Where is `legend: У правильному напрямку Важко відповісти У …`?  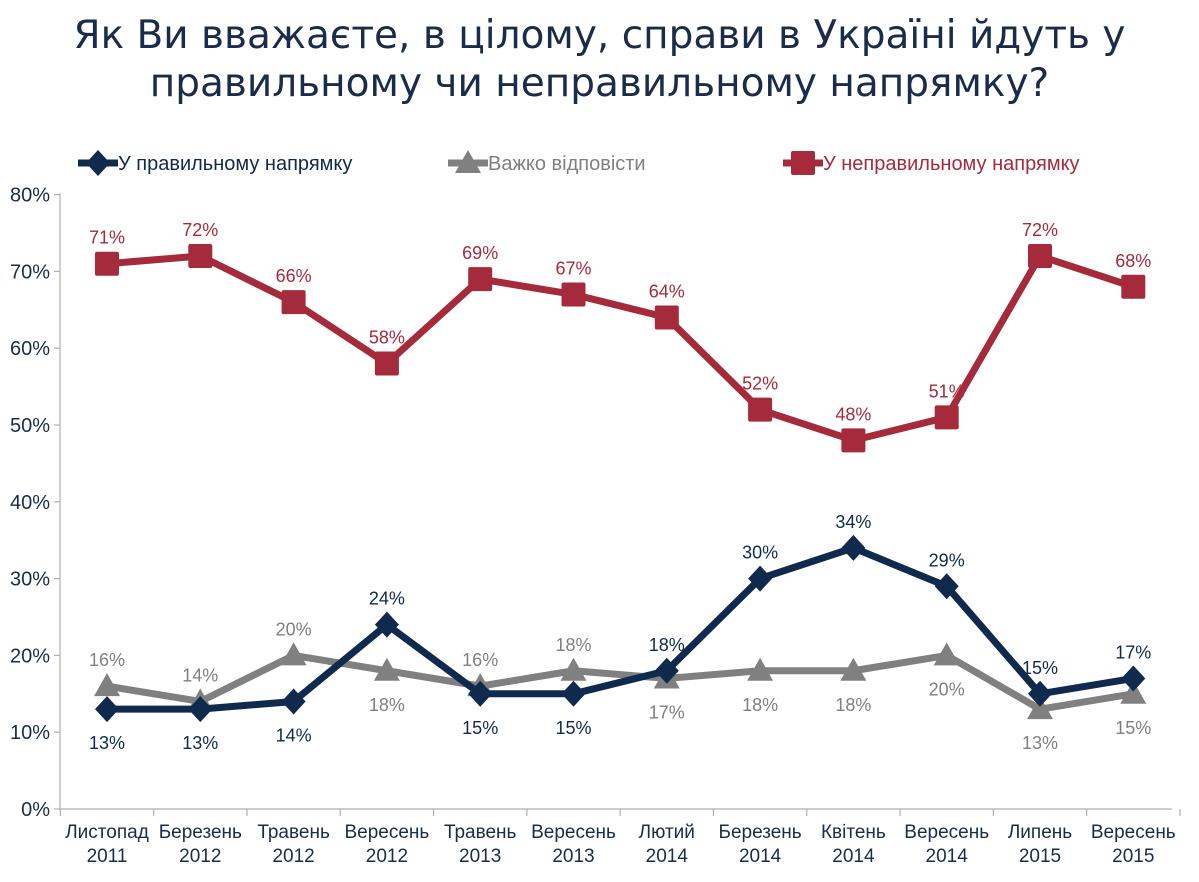 legend: У правильному напрямку Важко відповісти У … is located at coordinates (579, 163).